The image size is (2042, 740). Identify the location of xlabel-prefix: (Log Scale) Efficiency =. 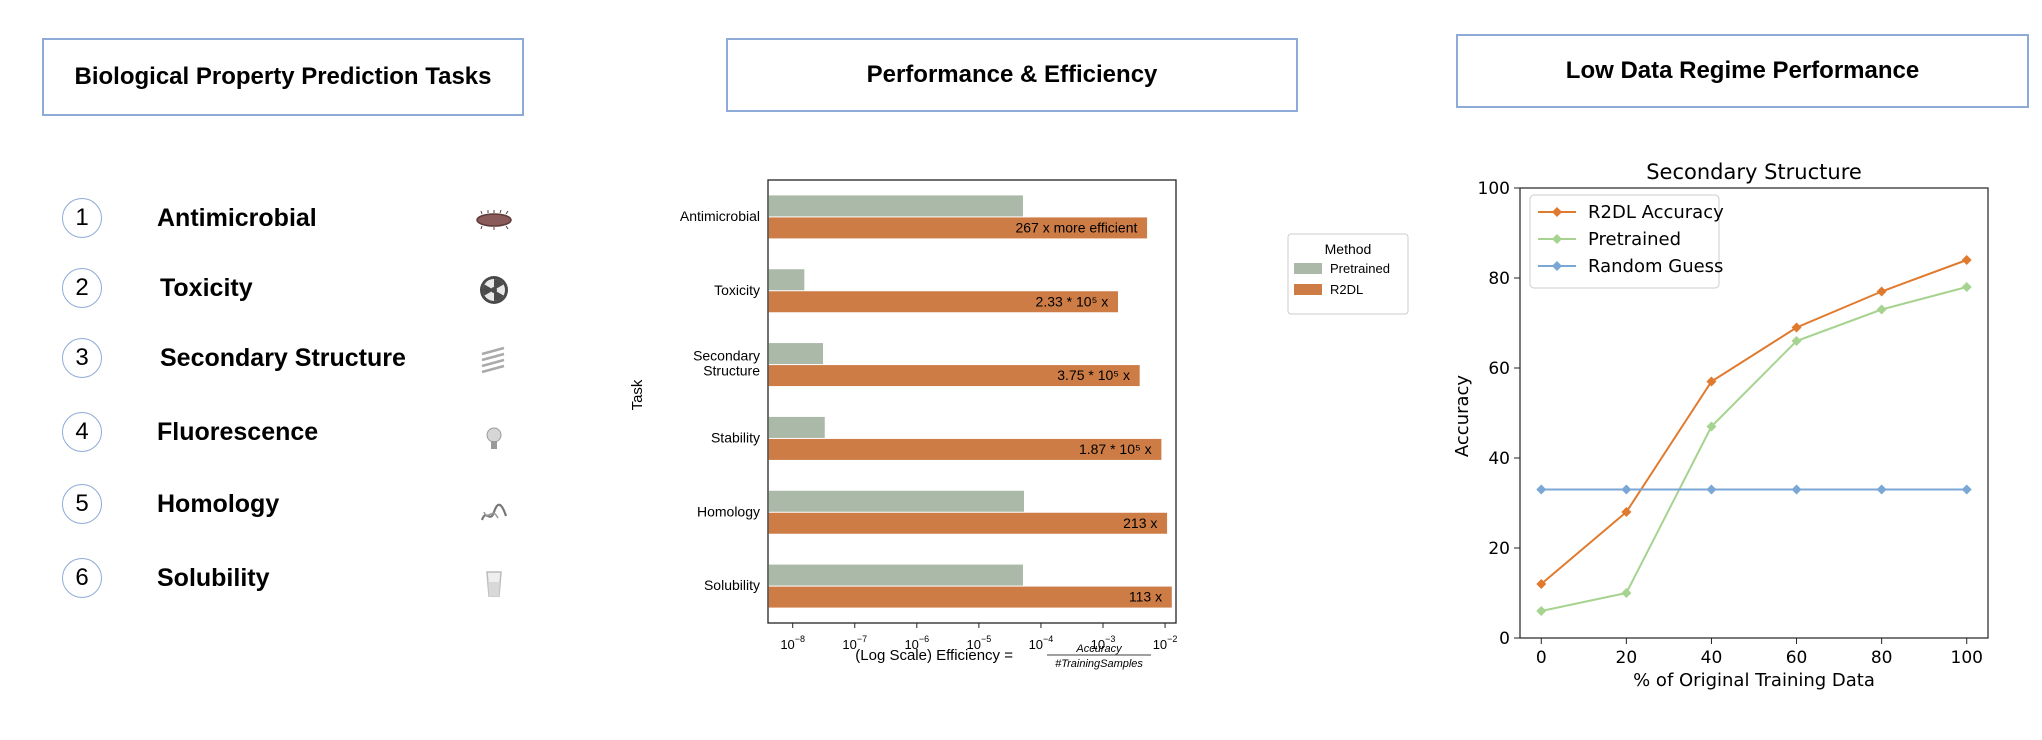
(934, 655).